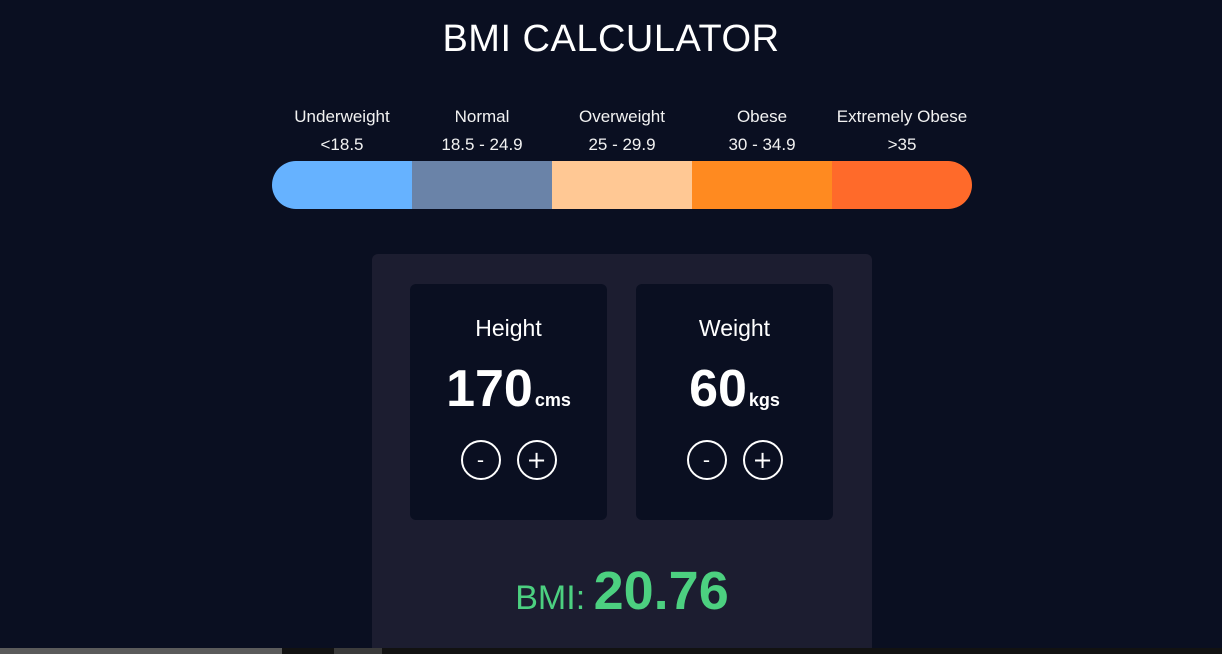 Image resolution: width=1222 pixels, height=654 pixels. Describe the element at coordinates (661, 591) in the screenshot. I see `bmi-value: 20.76` at that location.